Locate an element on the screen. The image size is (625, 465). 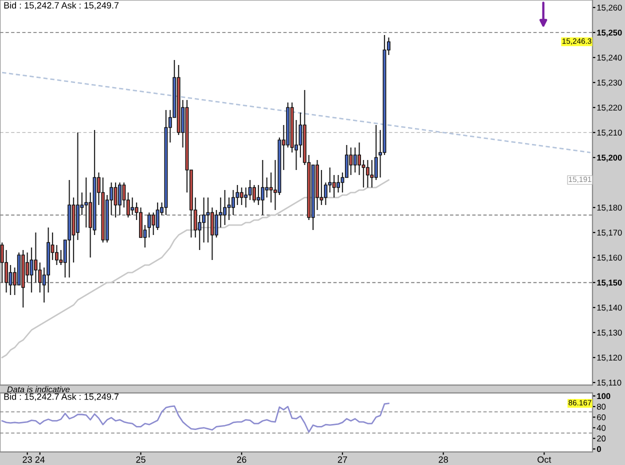
y-tick-label: 15,160 is located at coordinates (609, 258).